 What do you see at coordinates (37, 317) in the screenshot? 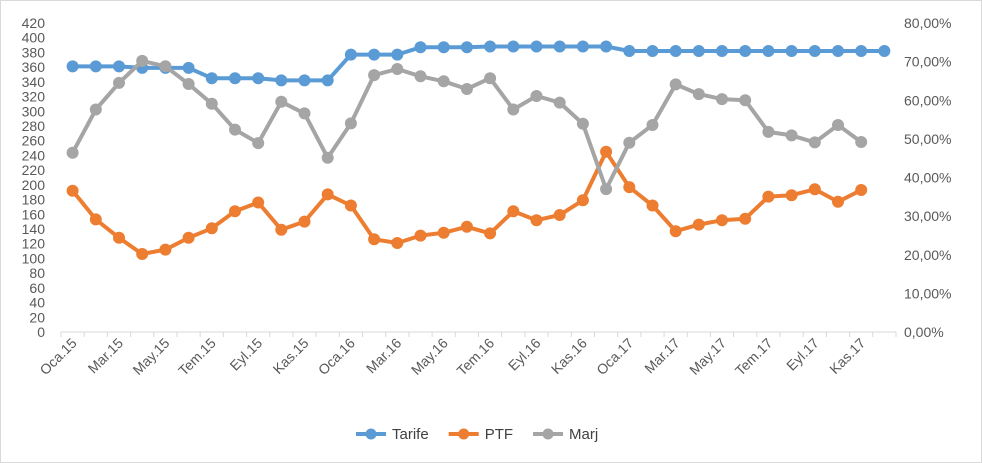
I see `y-left-tick-label: 20` at bounding box center [37, 317].